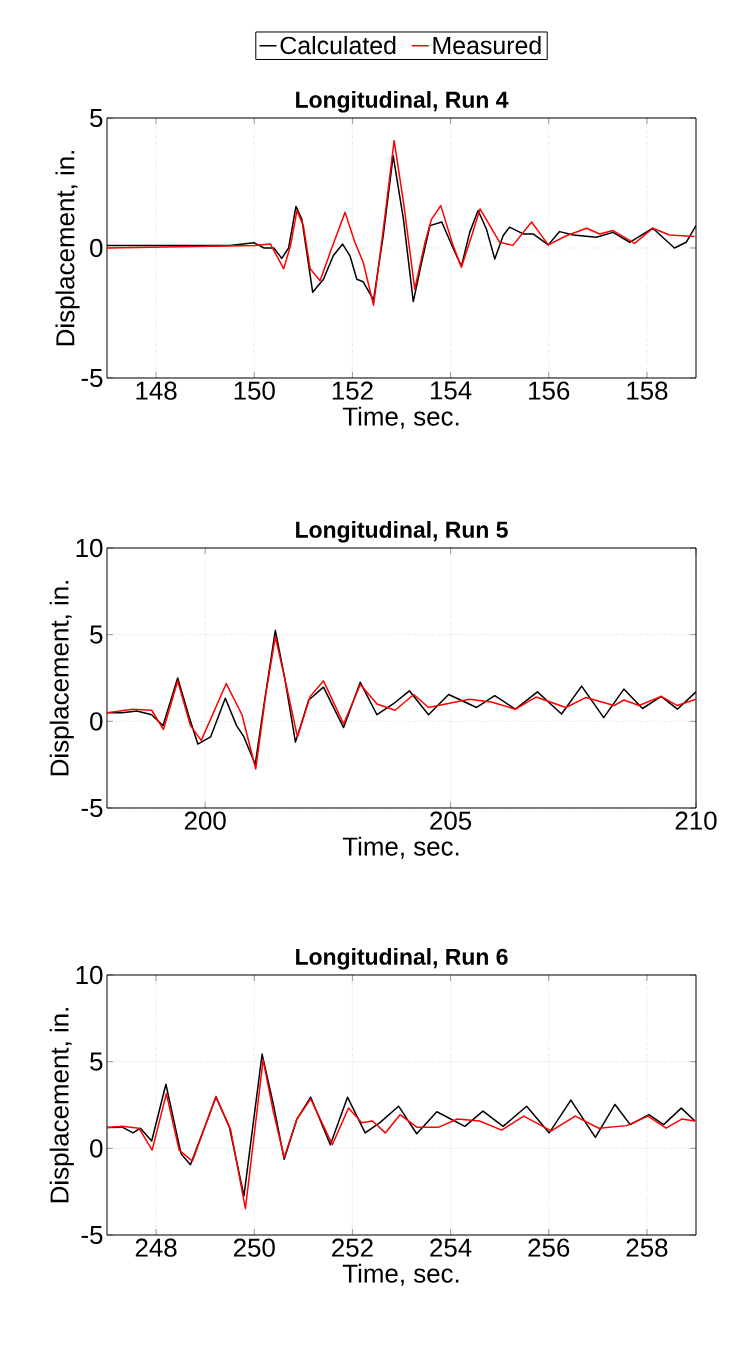 Image resolution: width=730 pixels, height=1348 pixels. I want to click on x-tick-label: 148, so click(156, 390).